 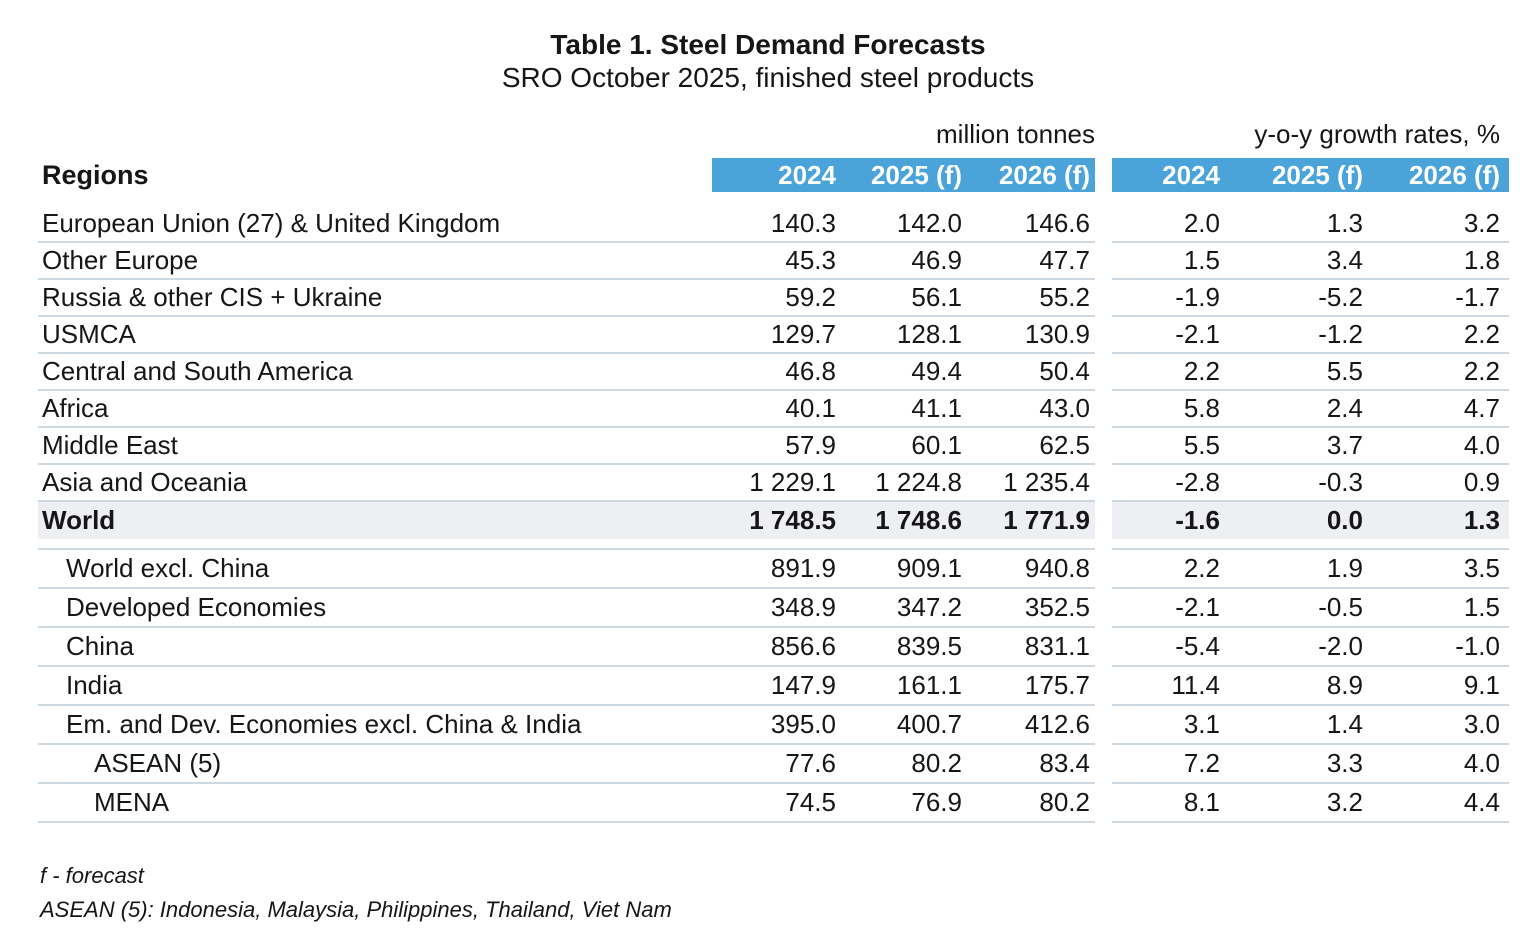 I want to click on value-cell: 77.6, so click(x=774, y=764).